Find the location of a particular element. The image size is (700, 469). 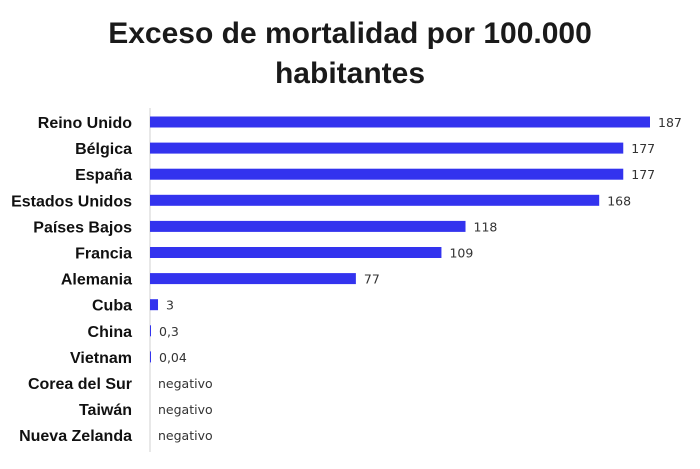

category-label: España is located at coordinates (103, 175).